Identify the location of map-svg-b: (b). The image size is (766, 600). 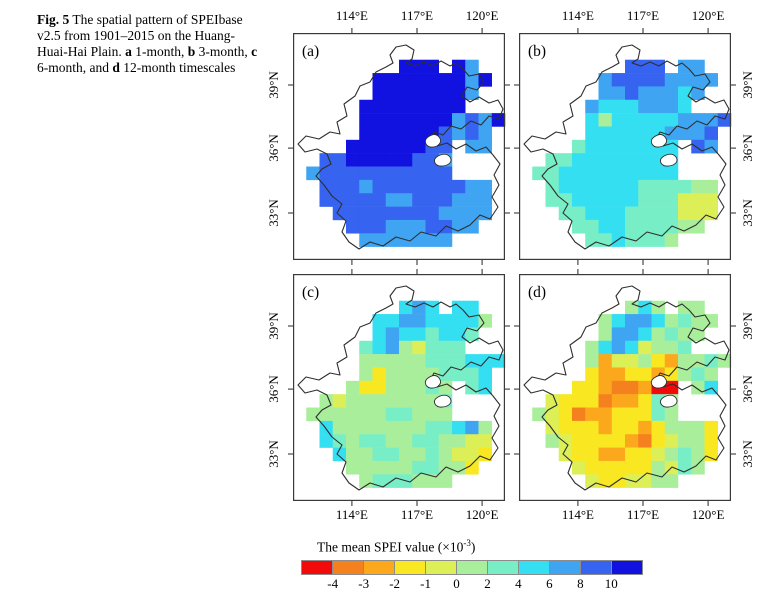
(625, 146).